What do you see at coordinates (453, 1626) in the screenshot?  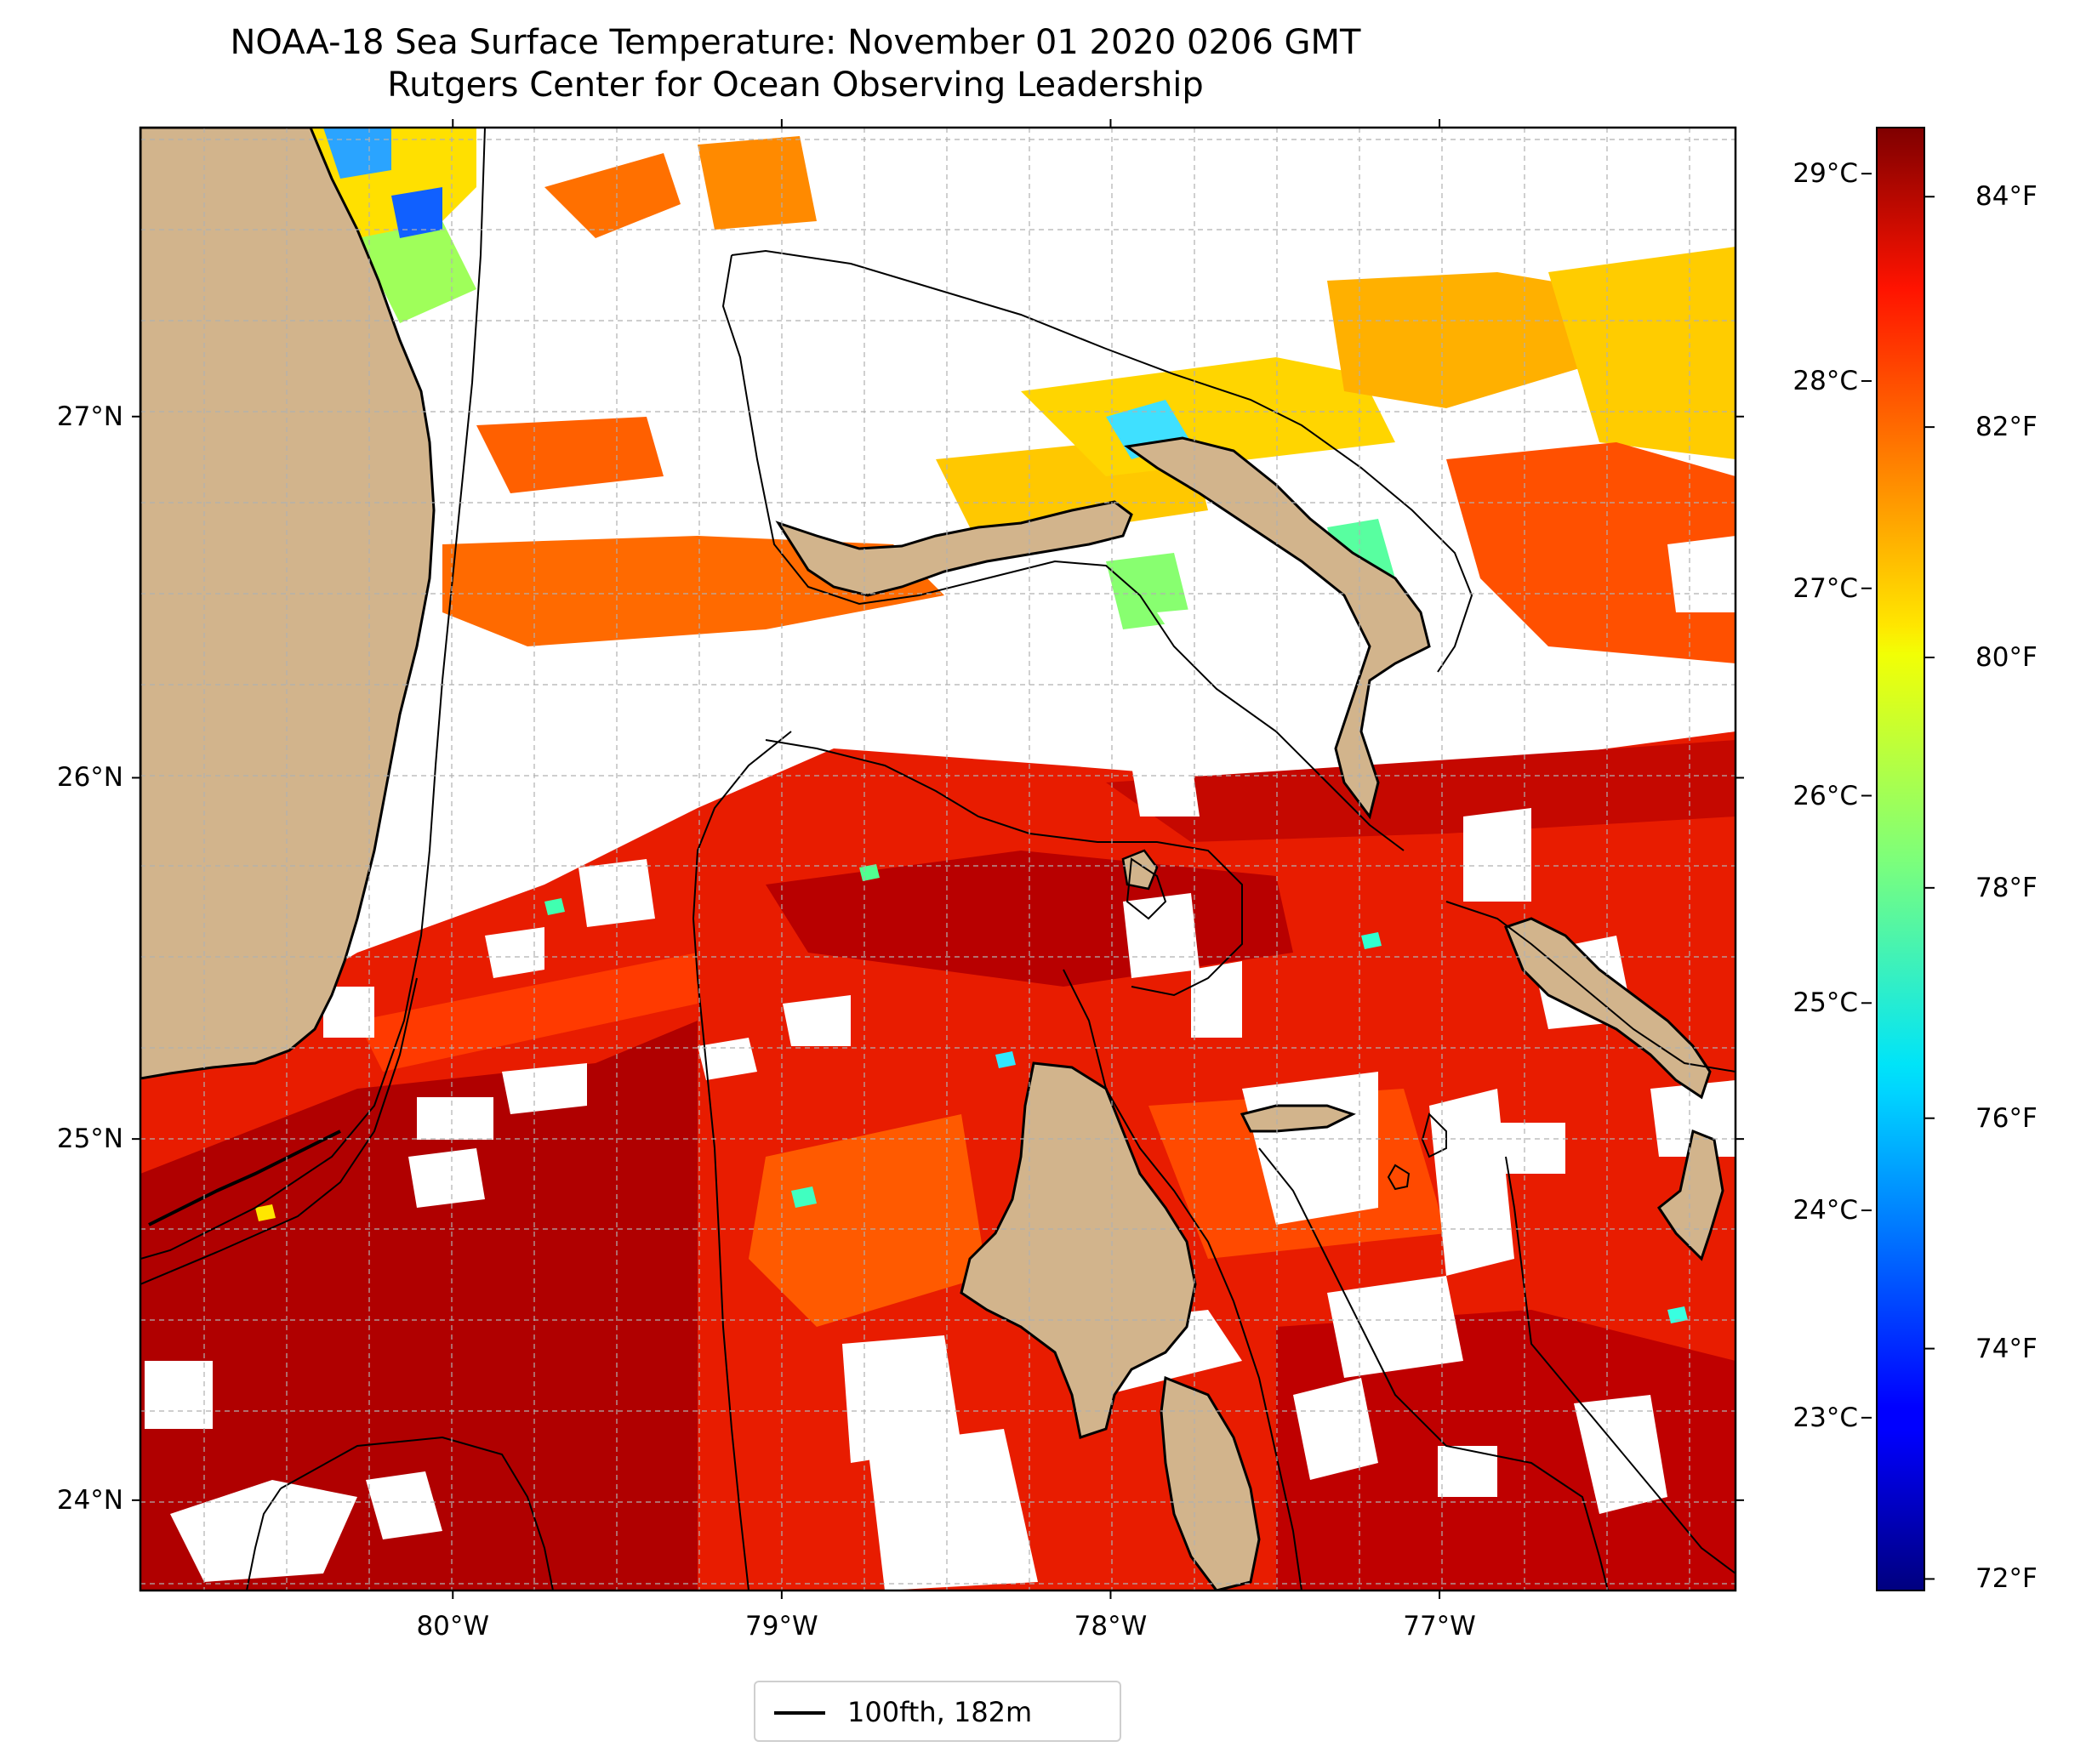 I see `lon-label: 80°W` at bounding box center [453, 1626].